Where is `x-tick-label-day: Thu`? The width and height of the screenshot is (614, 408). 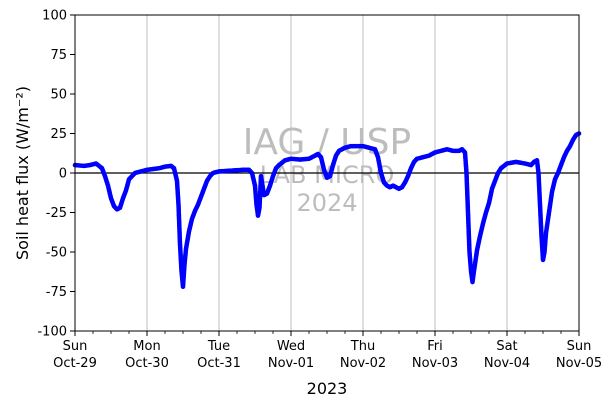
x-tick-label-day: Thu is located at coordinates (362, 346).